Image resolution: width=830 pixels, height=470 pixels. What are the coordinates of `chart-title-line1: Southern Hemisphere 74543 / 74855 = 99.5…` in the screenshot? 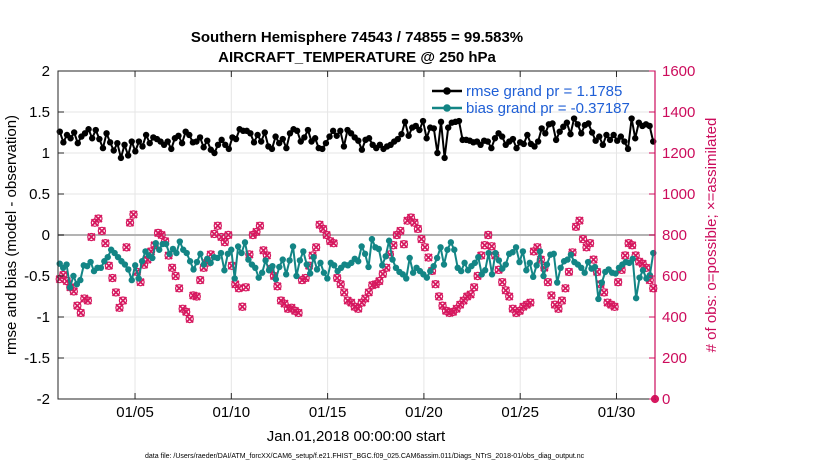 It's located at (357, 37).